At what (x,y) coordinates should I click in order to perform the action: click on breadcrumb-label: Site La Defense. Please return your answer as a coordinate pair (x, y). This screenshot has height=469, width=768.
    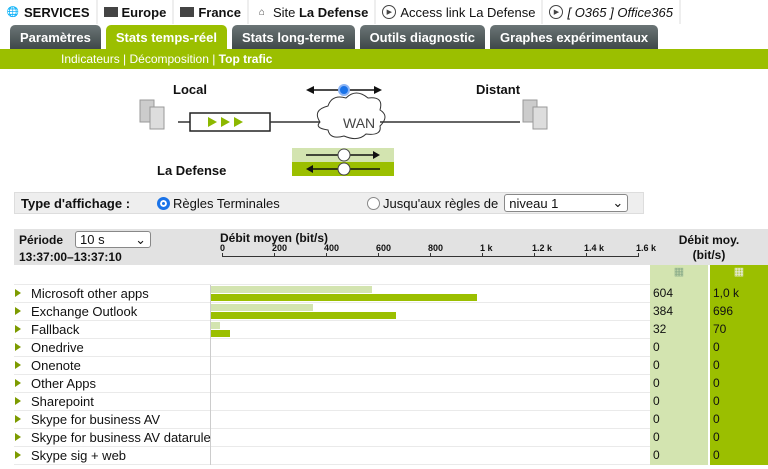
    Looking at the image, I should click on (320, 12).